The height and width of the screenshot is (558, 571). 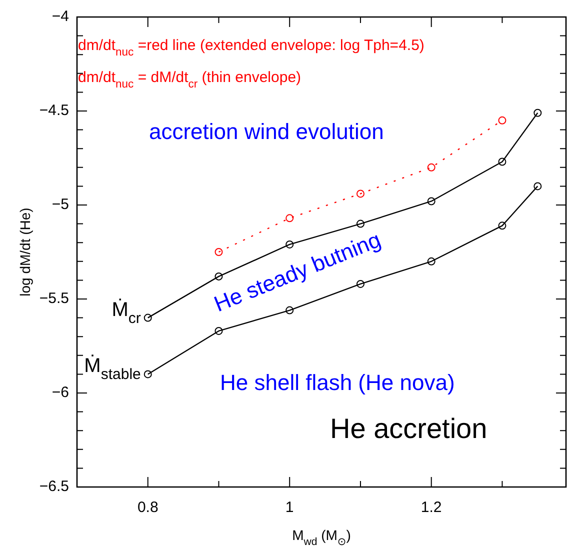 What do you see at coordinates (60, 205) in the screenshot?
I see `y-tick-label: −5` at bounding box center [60, 205].